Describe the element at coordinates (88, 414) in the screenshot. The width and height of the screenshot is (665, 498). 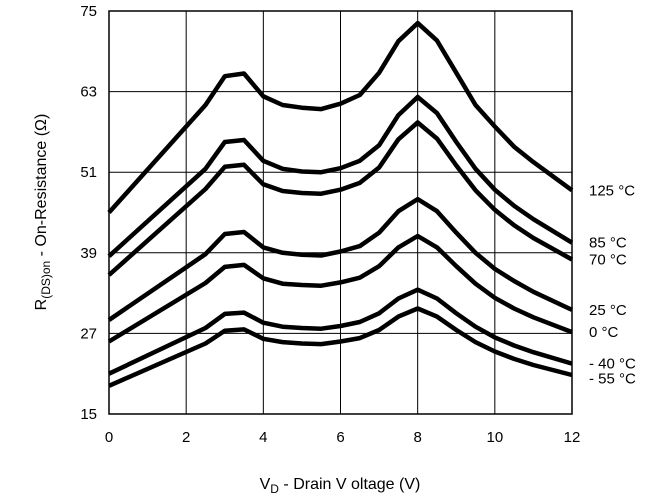
I see `y-tick-label: 15` at that location.